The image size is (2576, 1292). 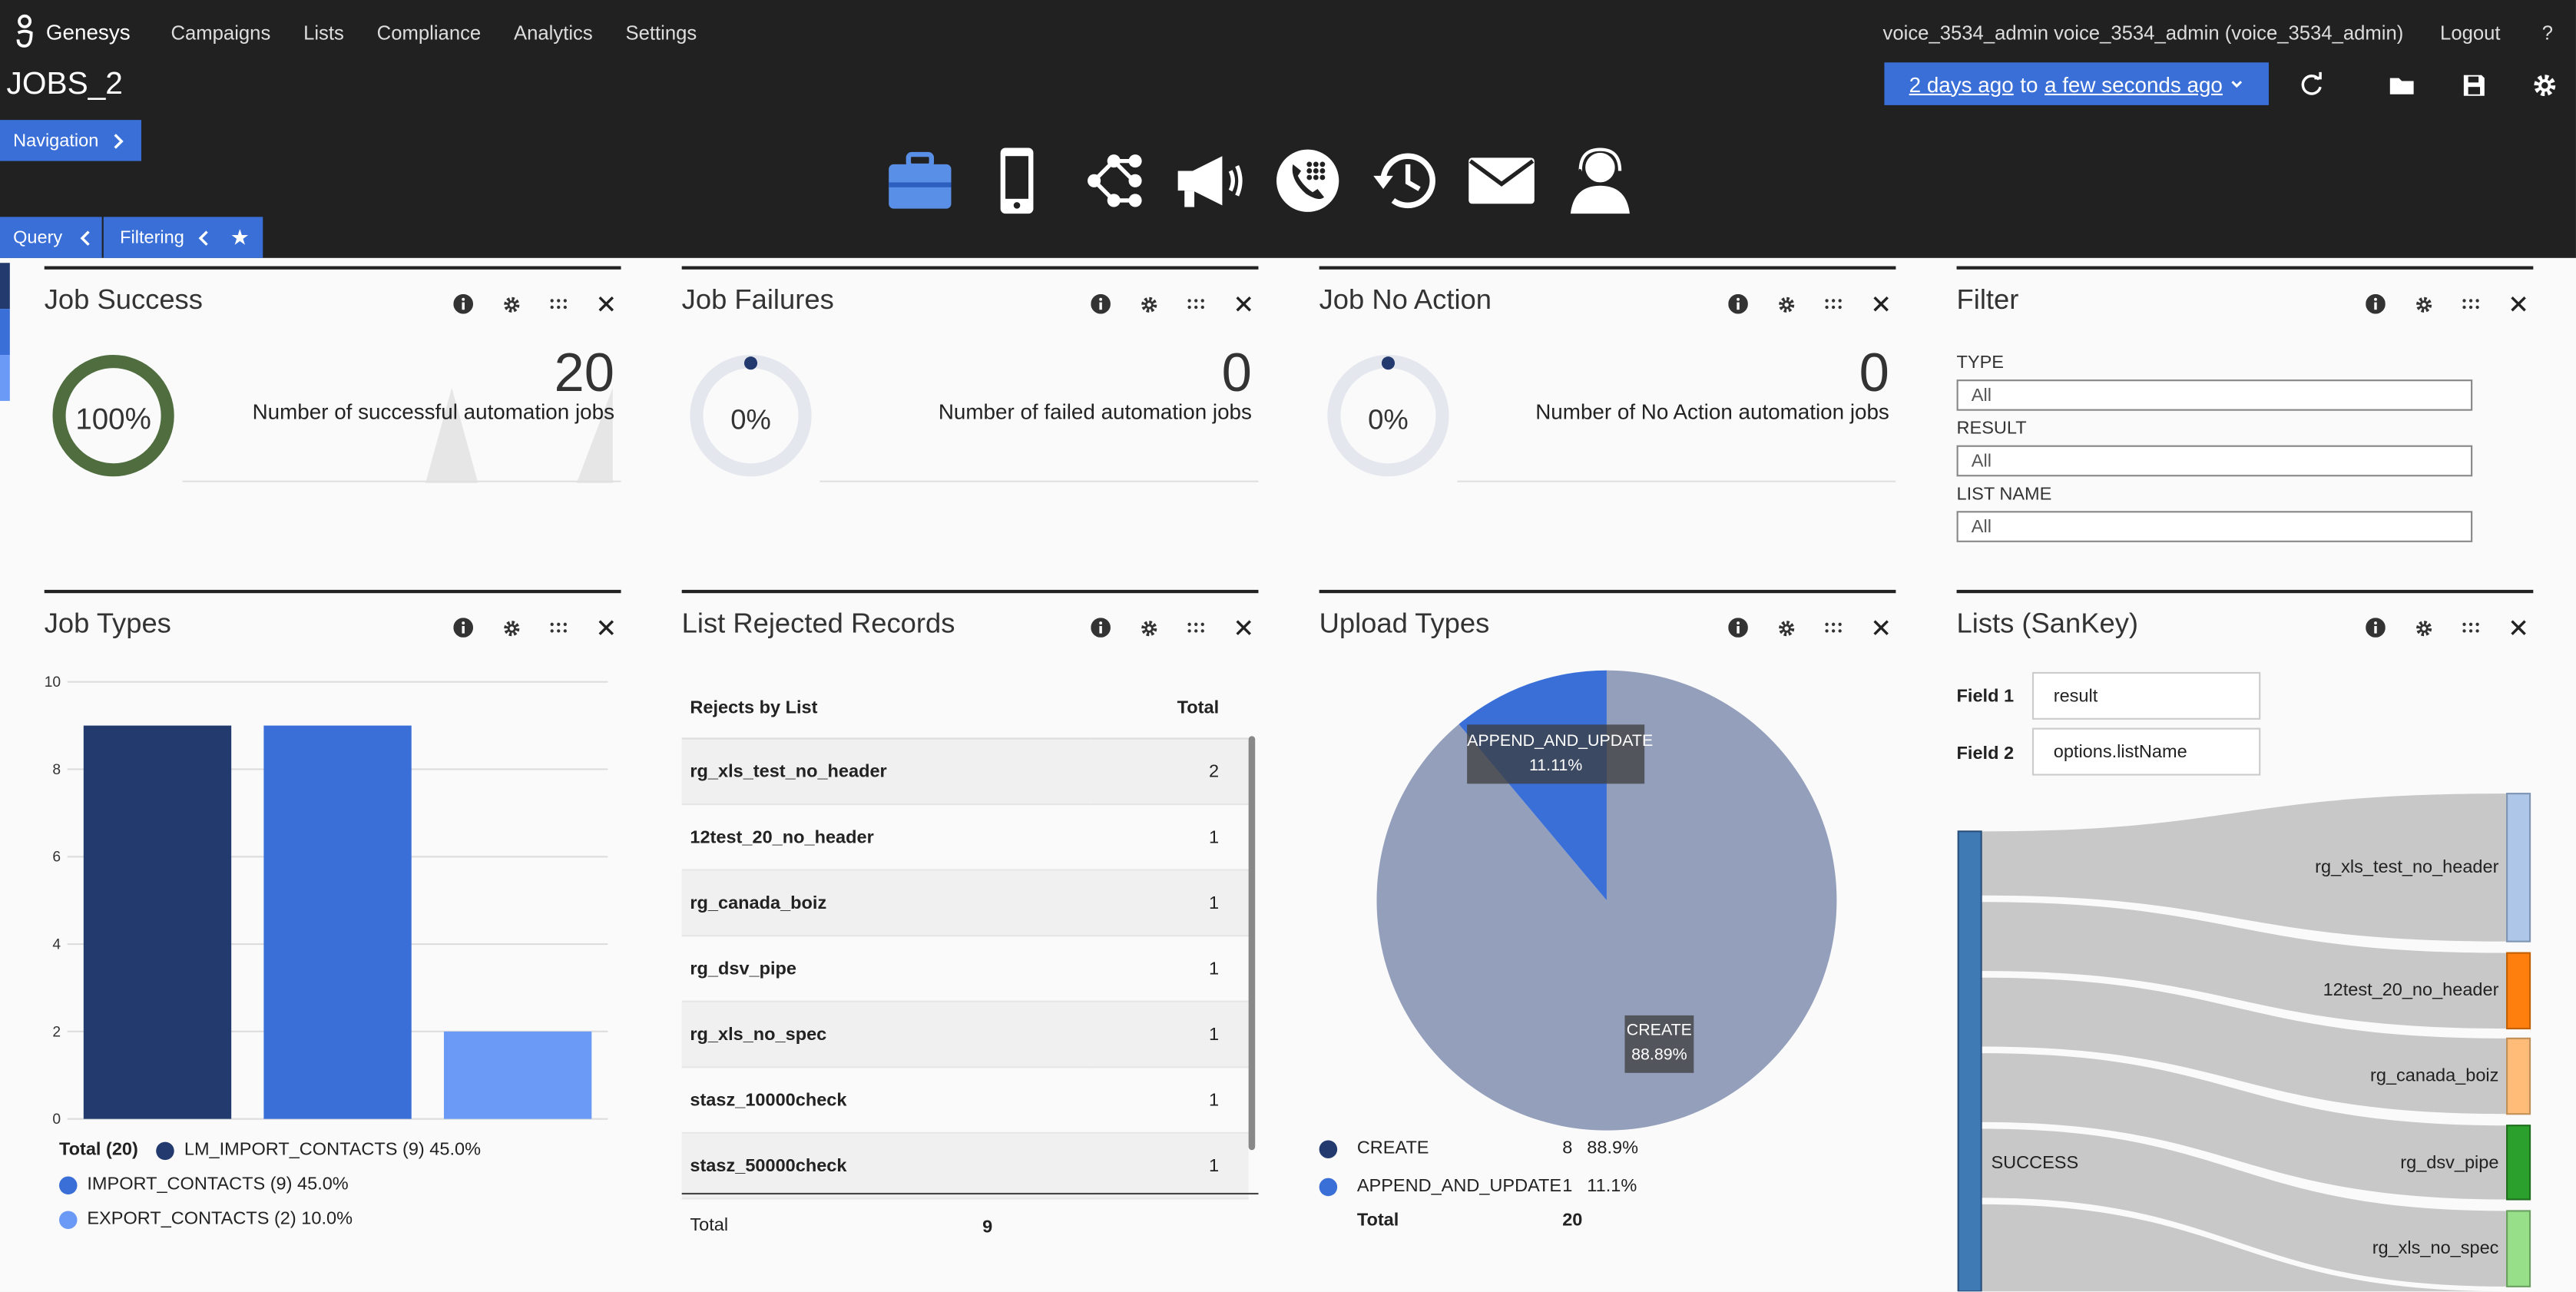 I want to click on legend-item: IMPORT_CONTACTS (9) 45.0%, so click(x=218, y=1184).